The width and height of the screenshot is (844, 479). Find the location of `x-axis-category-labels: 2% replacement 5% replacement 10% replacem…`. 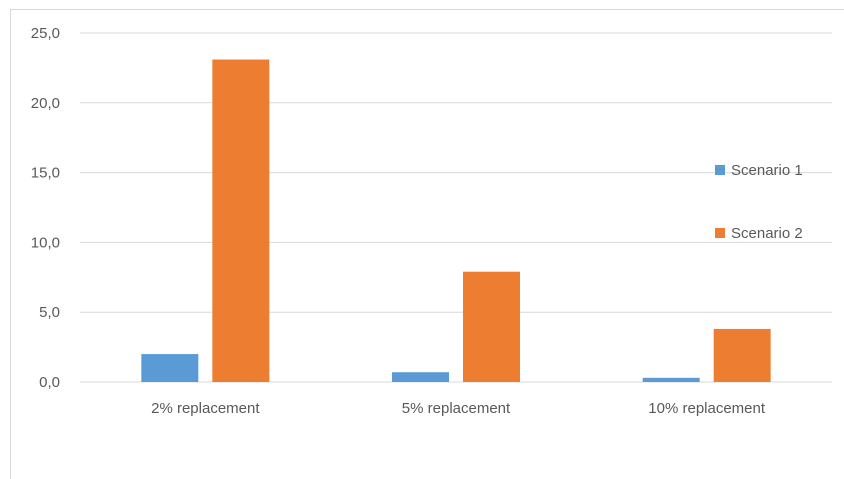

x-axis-category-labels: 2% replacement 5% replacement 10% replacem… is located at coordinates (458, 408).